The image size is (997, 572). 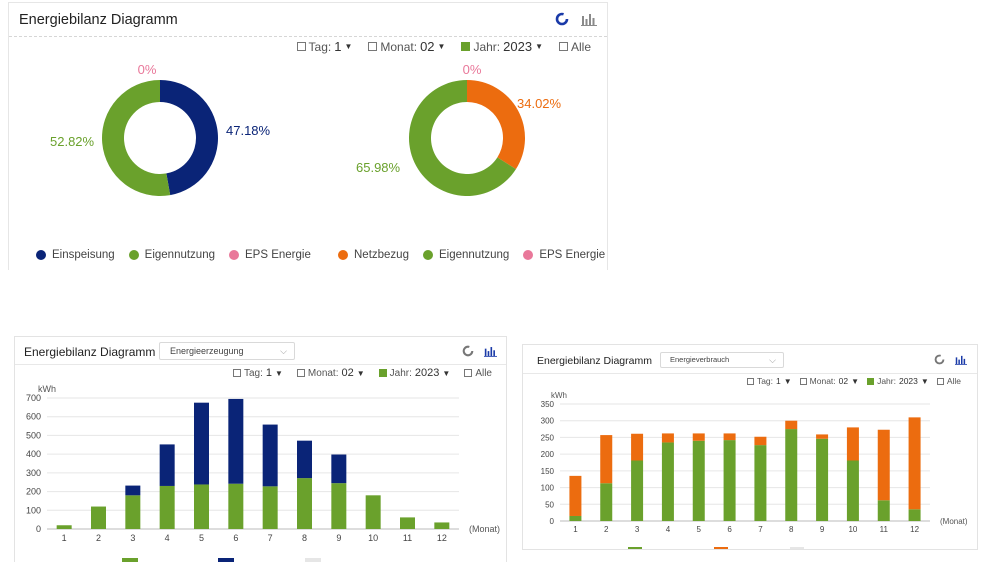 I want to click on legend-item-netzbezug: Netzbezug, so click(x=373, y=255).